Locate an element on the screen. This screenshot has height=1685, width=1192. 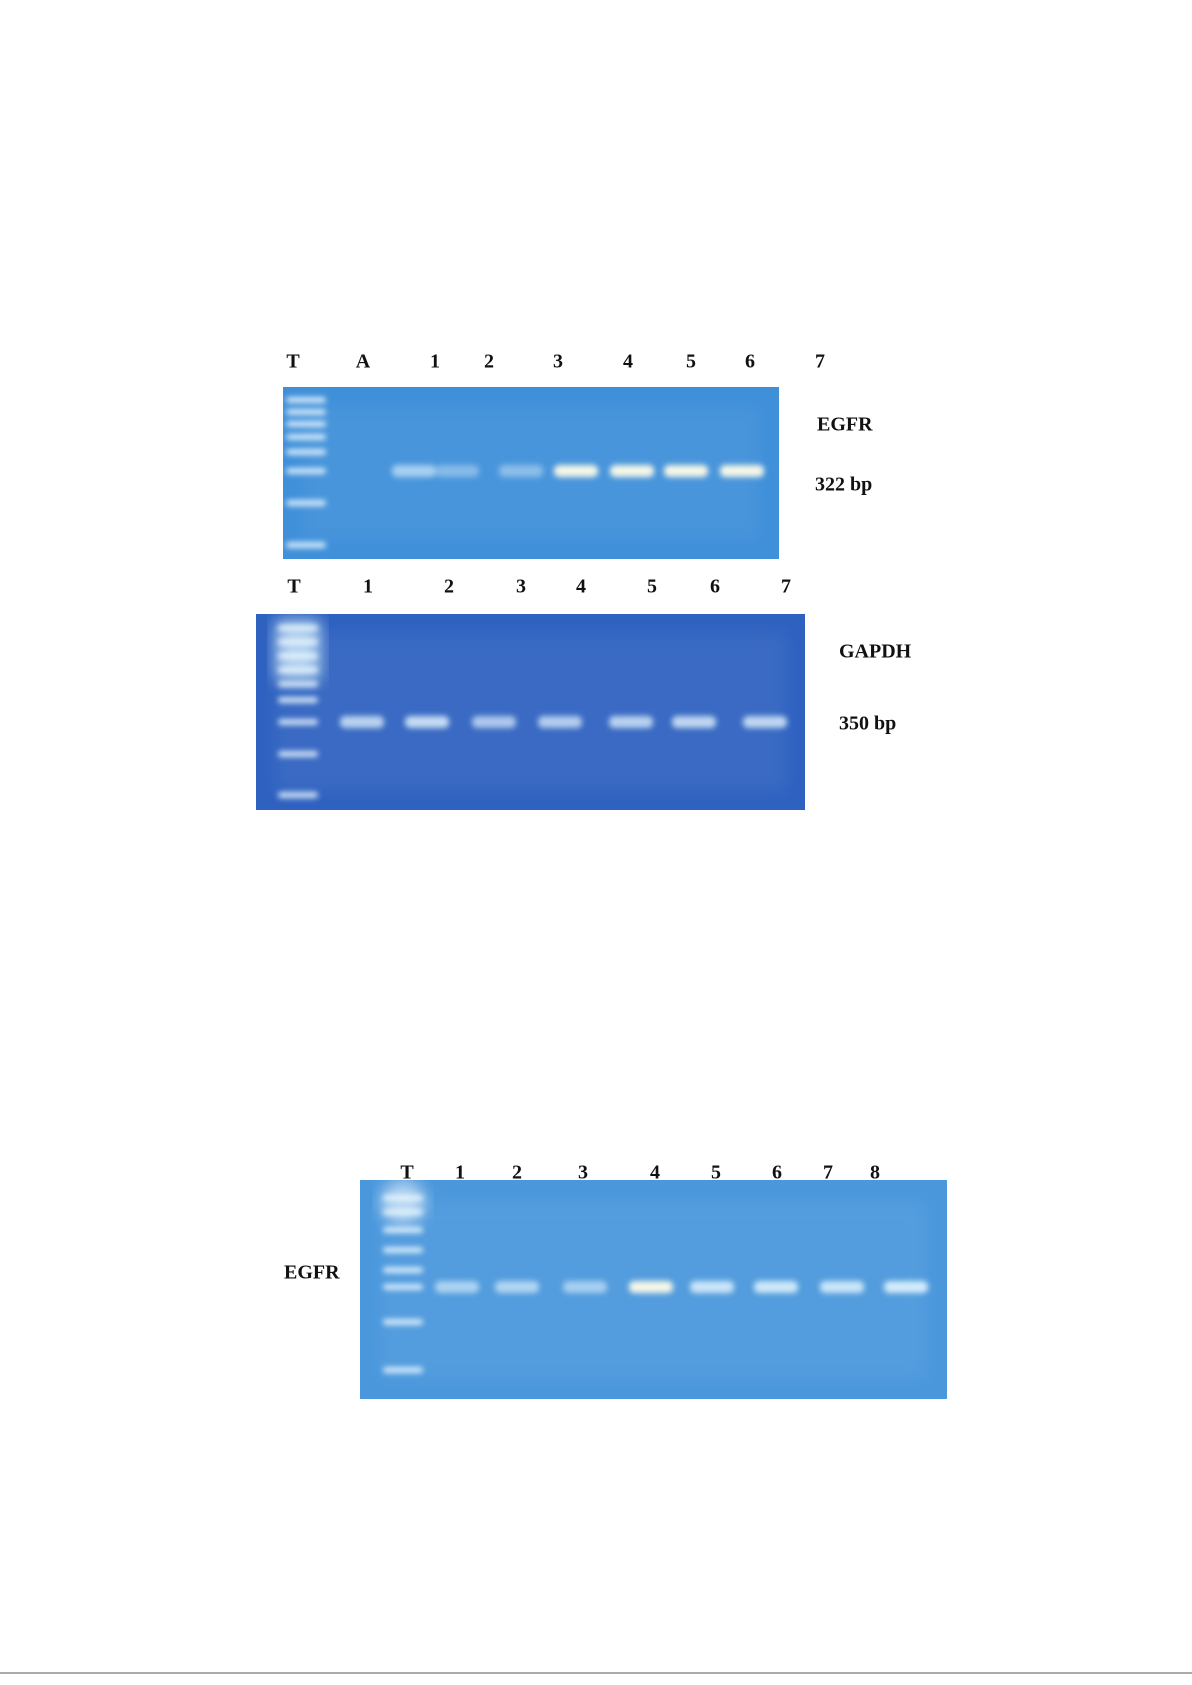
size-label: 350 bp is located at coordinates (867, 724).